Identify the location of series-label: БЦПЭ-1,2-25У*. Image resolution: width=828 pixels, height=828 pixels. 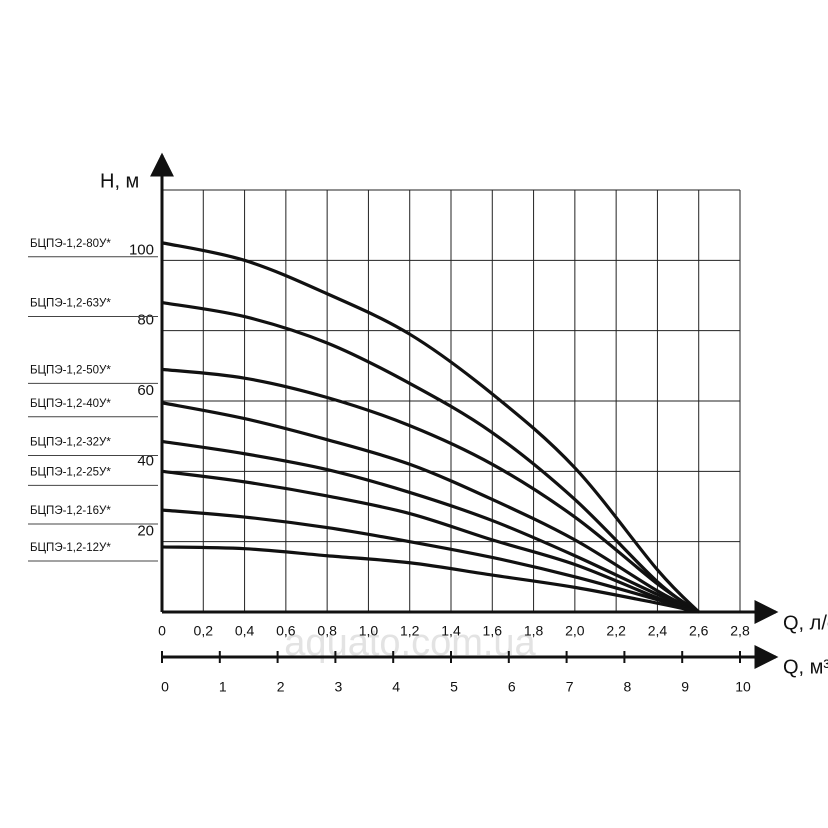
(70, 472).